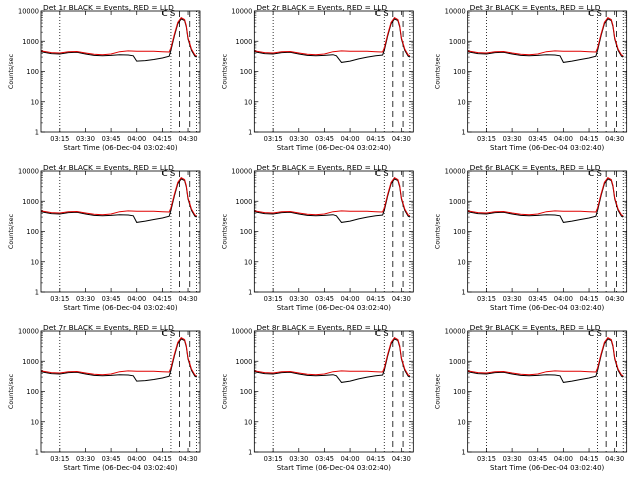  Describe the element at coordinates (535, 7) in the screenshot. I see `chart-title: Det 3r BLACK = Events, RED = LLD` at that location.